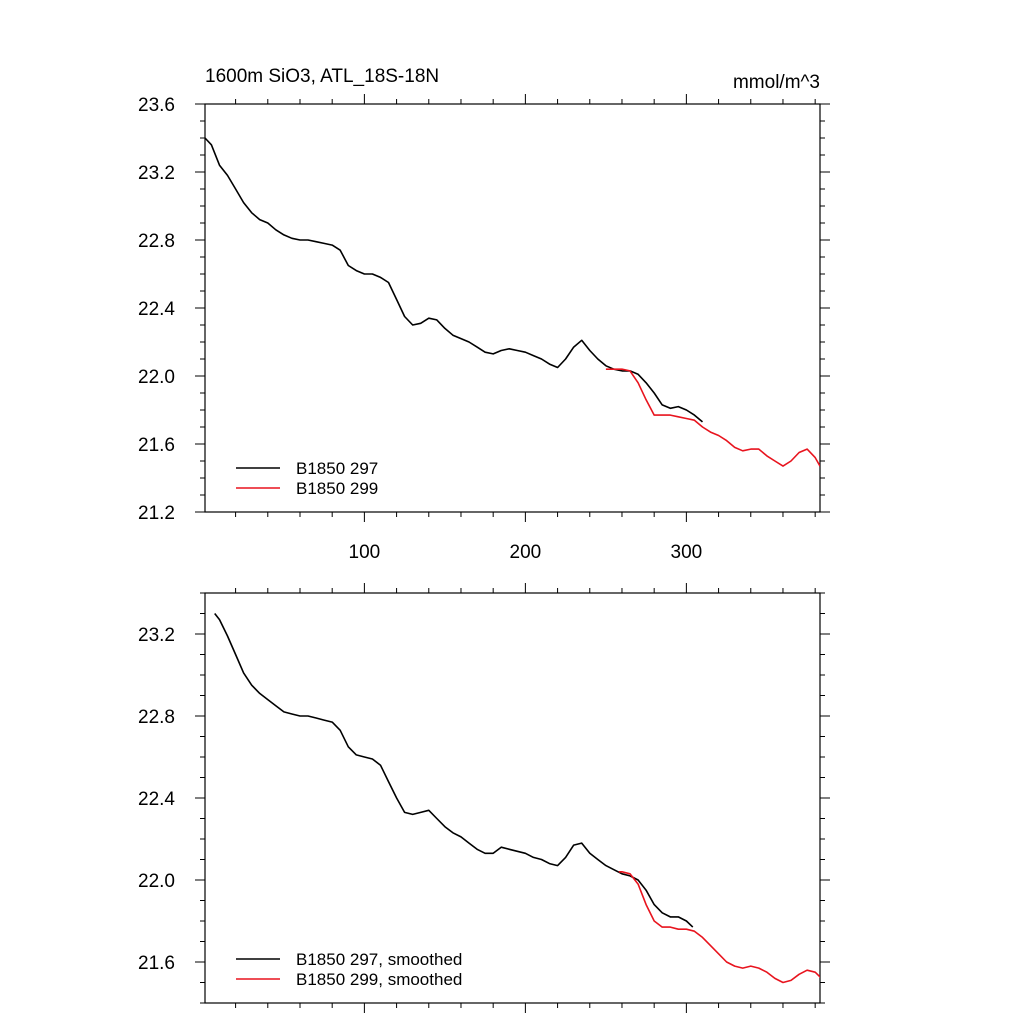 This screenshot has height=1024, width=1024. Describe the element at coordinates (337, 468) in the screenshot. I see `legend-label: B1850 297` at that location.